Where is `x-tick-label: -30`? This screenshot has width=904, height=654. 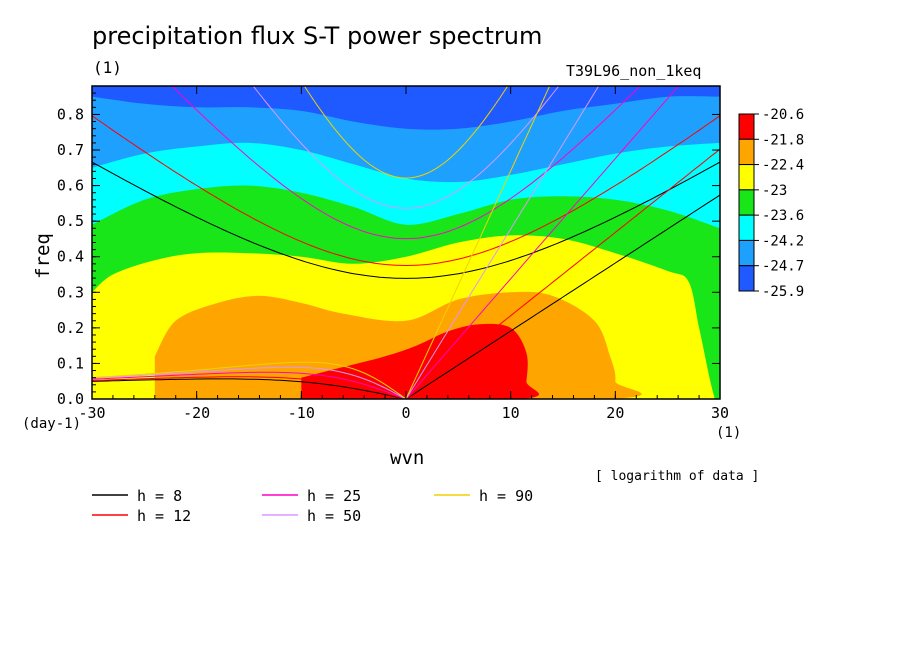 x-tick-label: -30 is located at coordinates (91, 413).